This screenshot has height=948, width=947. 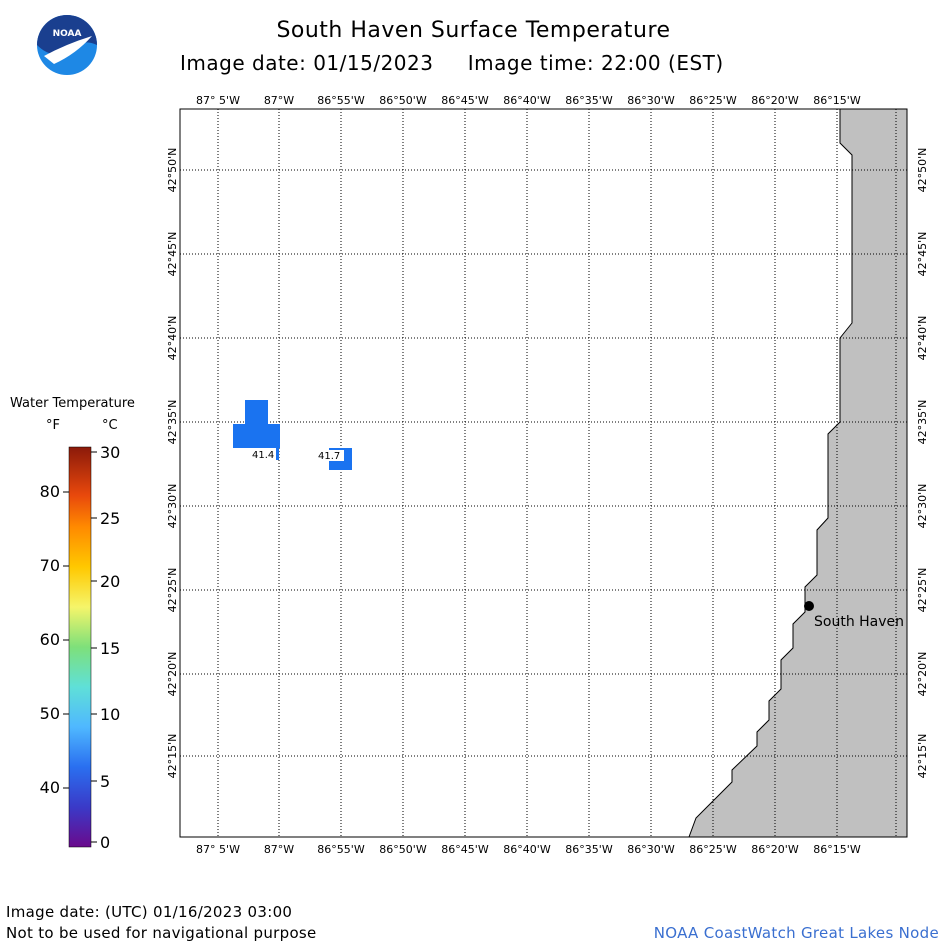 I want to click on city-label: South Haven, so click(x=859, y=622).